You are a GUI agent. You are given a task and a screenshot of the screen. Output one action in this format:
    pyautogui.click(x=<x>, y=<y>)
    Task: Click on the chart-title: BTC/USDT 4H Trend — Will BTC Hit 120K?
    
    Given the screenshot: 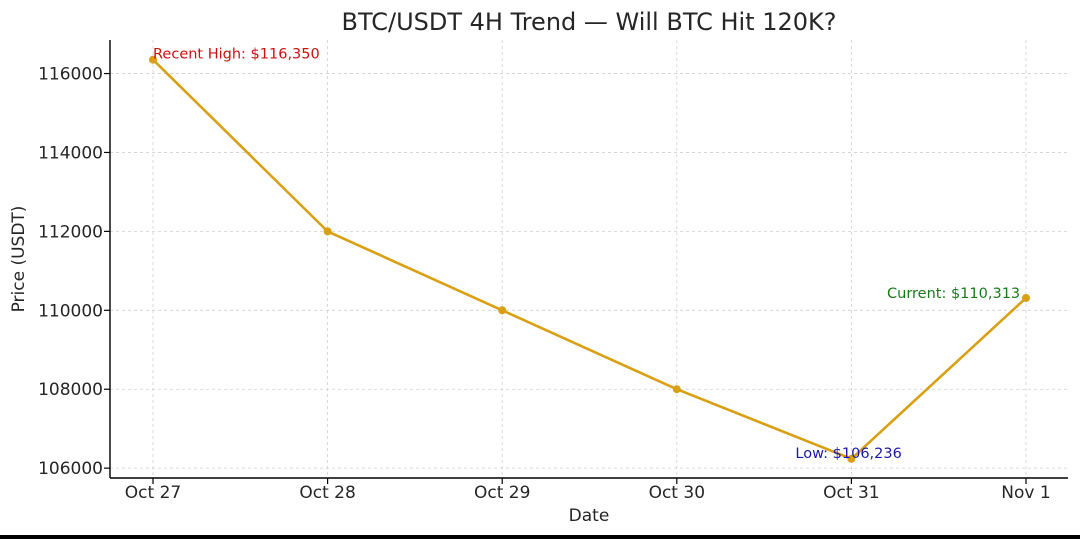 What is the action you would take?
    pyautogui.click(x=589, y=22)
    